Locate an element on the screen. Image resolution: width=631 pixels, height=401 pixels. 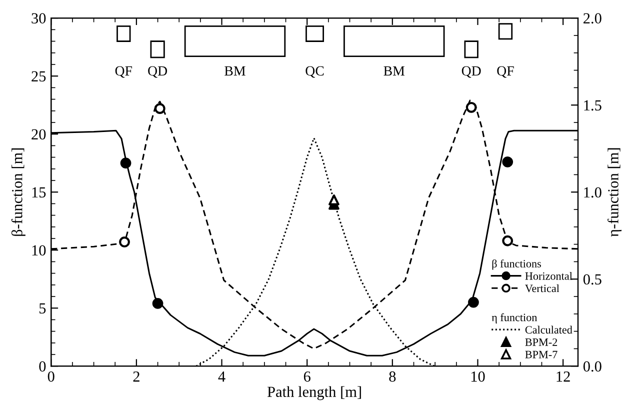
legend-label: BPM-7 is located at coordinates (541, 354).